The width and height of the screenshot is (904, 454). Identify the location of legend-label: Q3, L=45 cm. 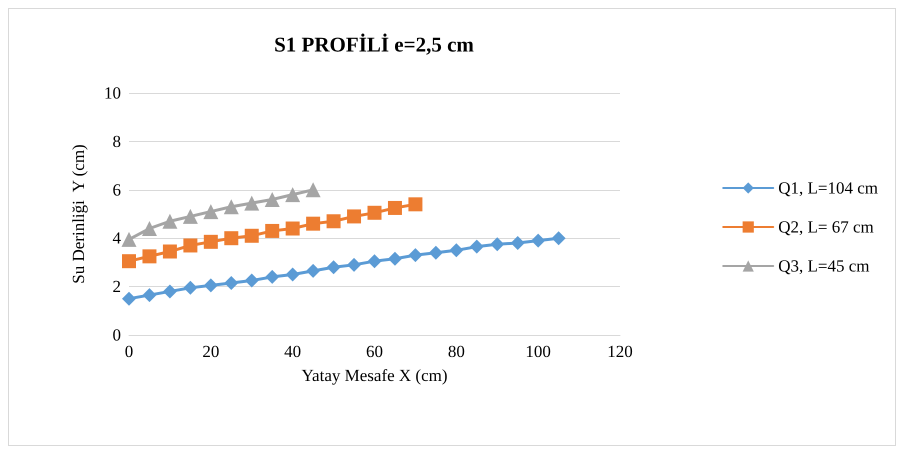
(824, 266).